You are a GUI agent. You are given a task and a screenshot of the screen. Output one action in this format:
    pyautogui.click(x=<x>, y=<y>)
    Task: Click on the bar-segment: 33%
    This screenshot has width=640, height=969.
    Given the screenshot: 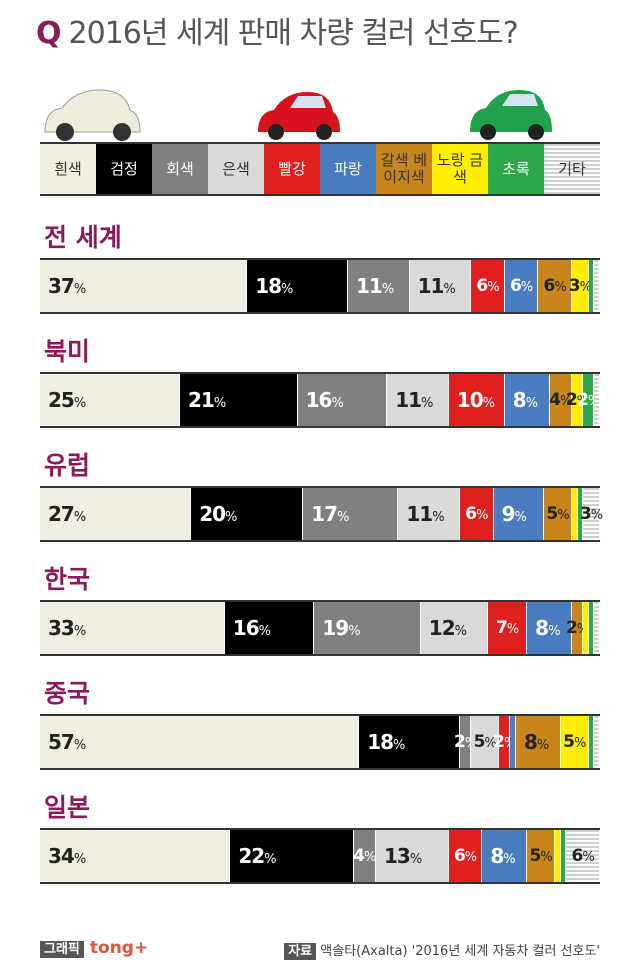 What is the action you would take?
    pyautogui.click(x=132, y=628)
    